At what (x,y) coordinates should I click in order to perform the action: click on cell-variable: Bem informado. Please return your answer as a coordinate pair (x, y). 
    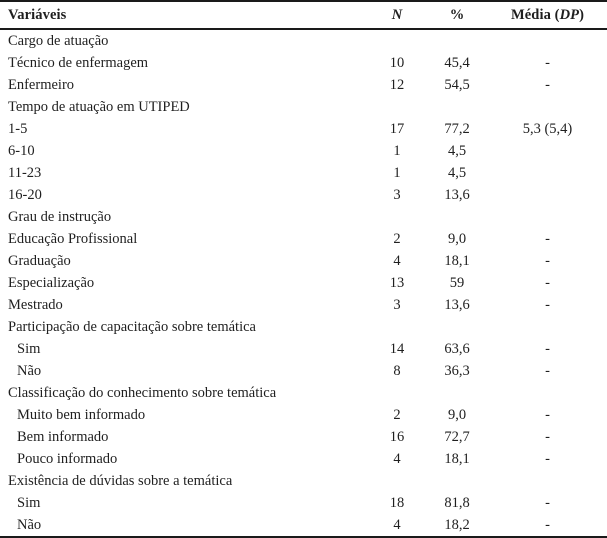
    Looking at the image, I should click on (184, 437).